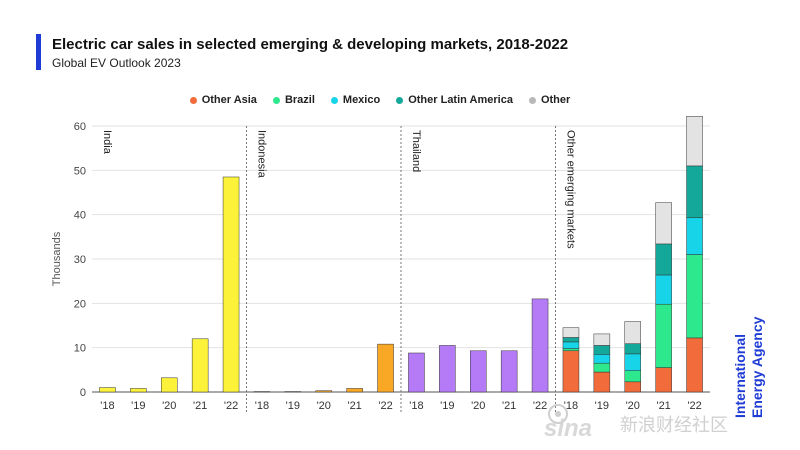 This screenshot has height=450, width=800. What do you see at coordinates (229, 100) in the screenshot?
I see `legend-label: Other Asia` at bounding box center [229, 100].